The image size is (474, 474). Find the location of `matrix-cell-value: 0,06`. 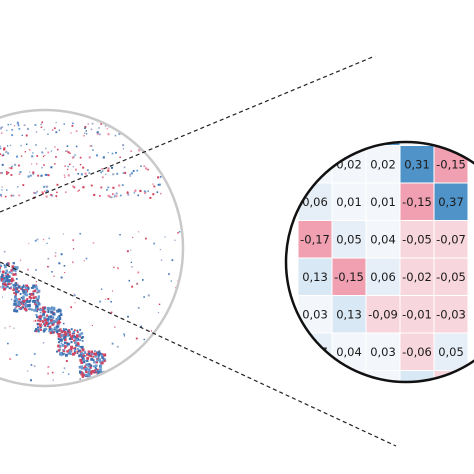

matrix-cell-value: 0,06 is located at coordinates (417, 52).